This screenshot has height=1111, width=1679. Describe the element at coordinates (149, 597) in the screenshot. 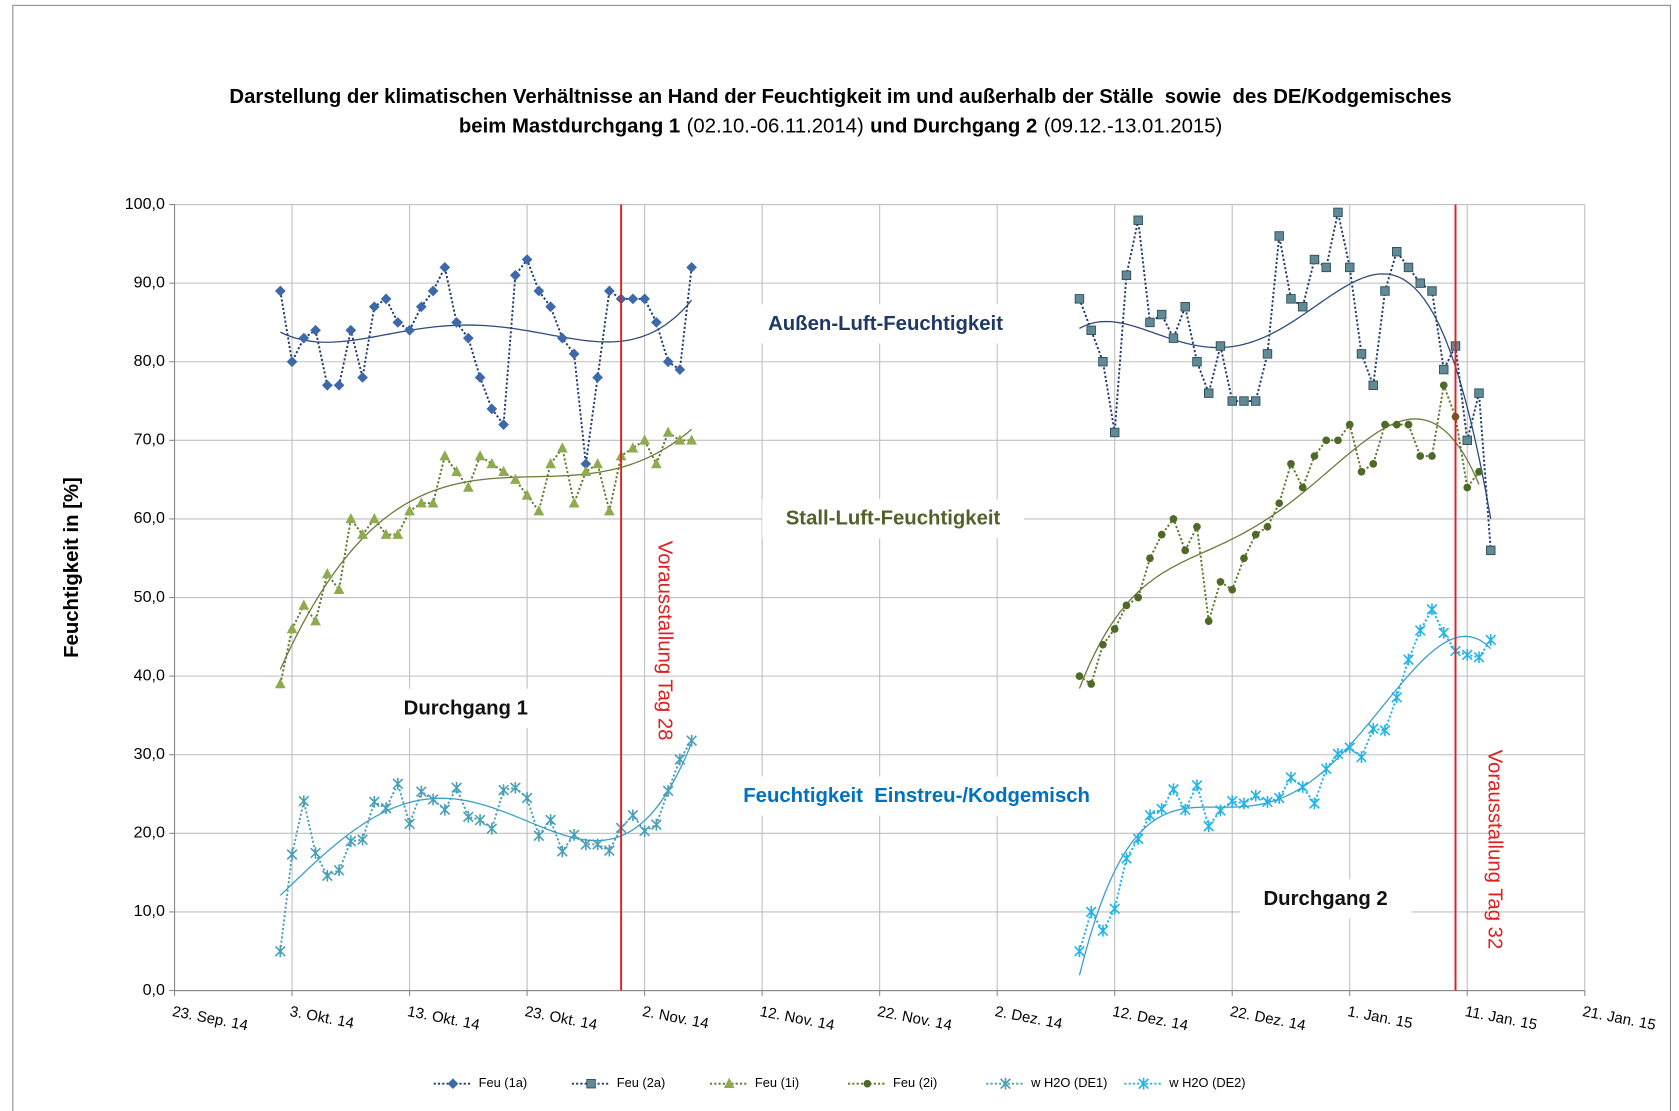

I see `y-tick-label: 50,0` at that location.